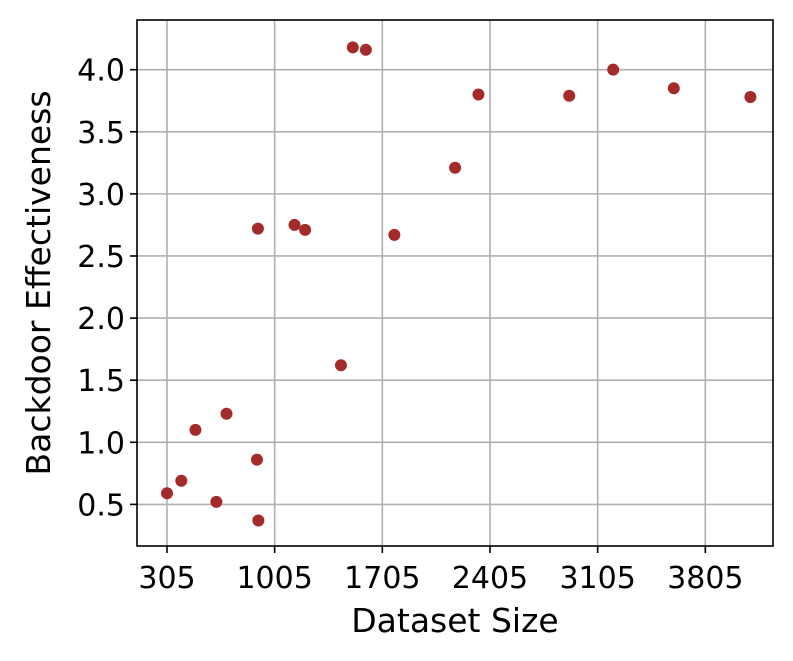 This screenshot has width=793, height=661. I want to click on y-tick-label: 1.0, so click(101, 443).